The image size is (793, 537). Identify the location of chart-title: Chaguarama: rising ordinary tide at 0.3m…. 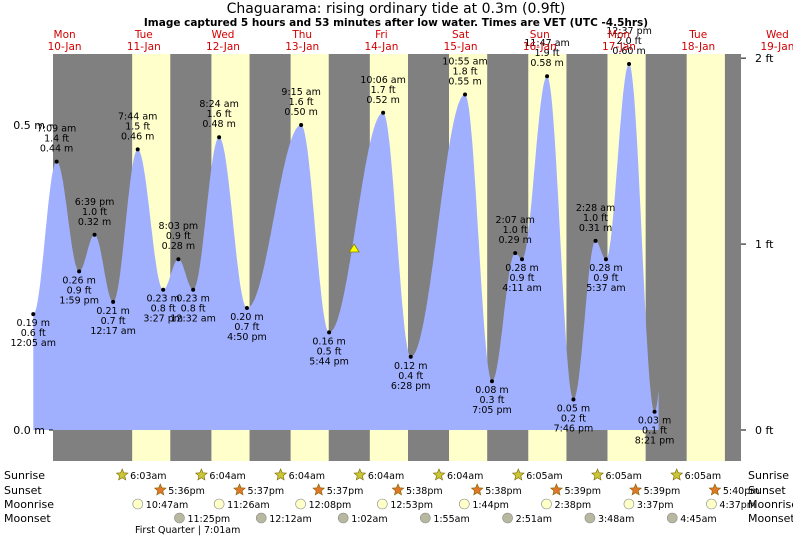
(396, 9).